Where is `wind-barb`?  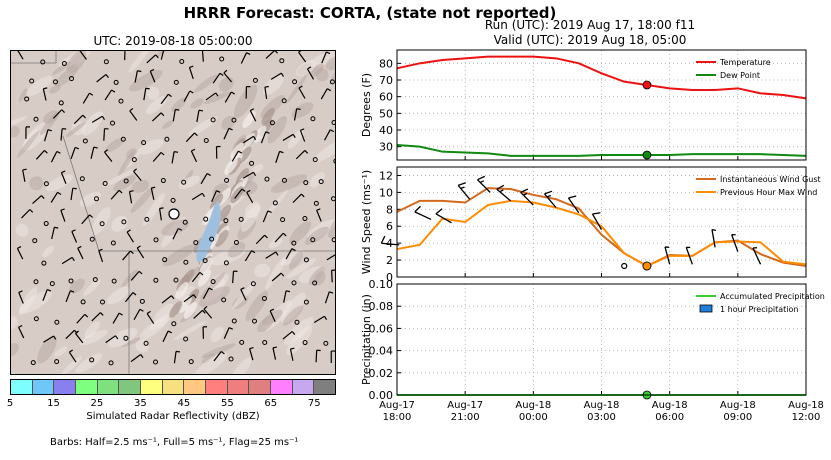
wind-barb is located at coordinates (390, 240).